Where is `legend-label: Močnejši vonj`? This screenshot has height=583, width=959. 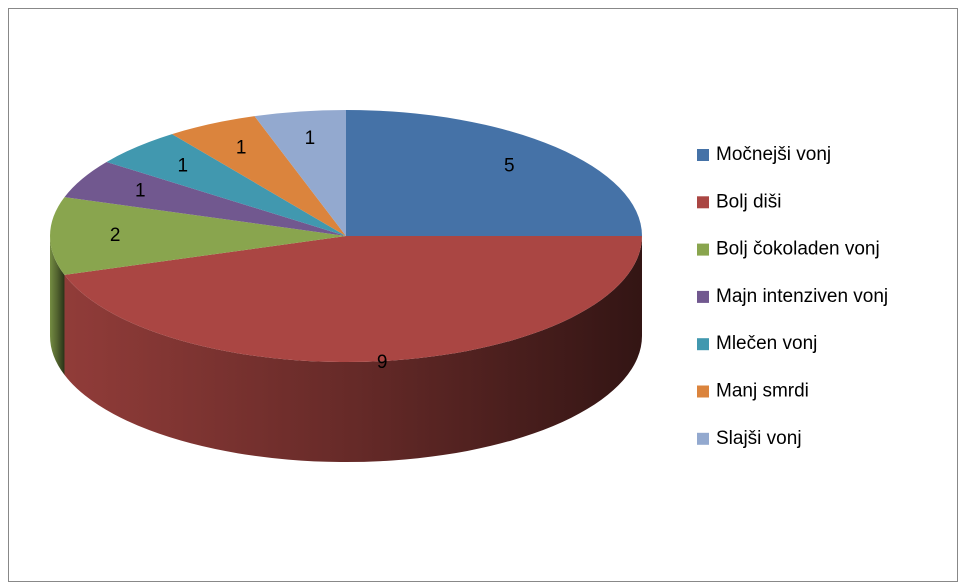
legend-label: Močnejši vonj is located at coordinates (773, 154).